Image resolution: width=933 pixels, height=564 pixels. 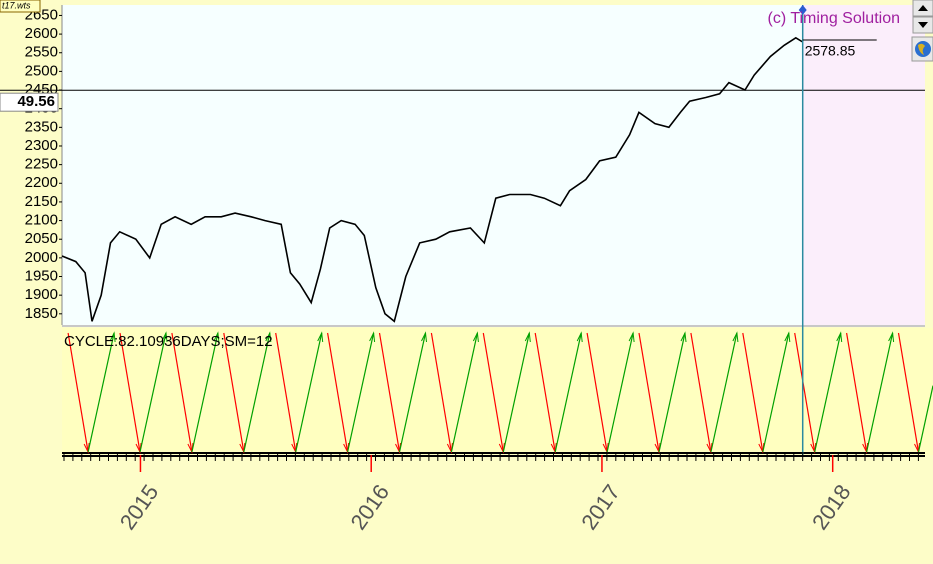 I want to click on y-tick-label: 2300, so click(x=41, y=145).